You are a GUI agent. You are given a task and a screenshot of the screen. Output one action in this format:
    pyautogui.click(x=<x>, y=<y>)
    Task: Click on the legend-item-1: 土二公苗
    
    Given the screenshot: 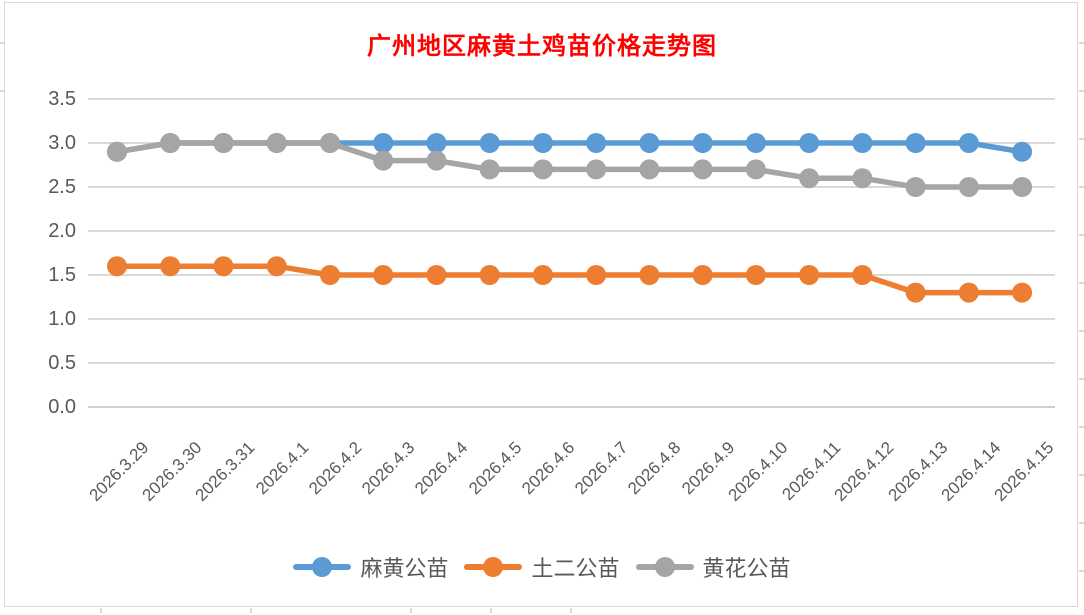 What is the action you would take?
    pyautogui.click(x=542, y=567)
    